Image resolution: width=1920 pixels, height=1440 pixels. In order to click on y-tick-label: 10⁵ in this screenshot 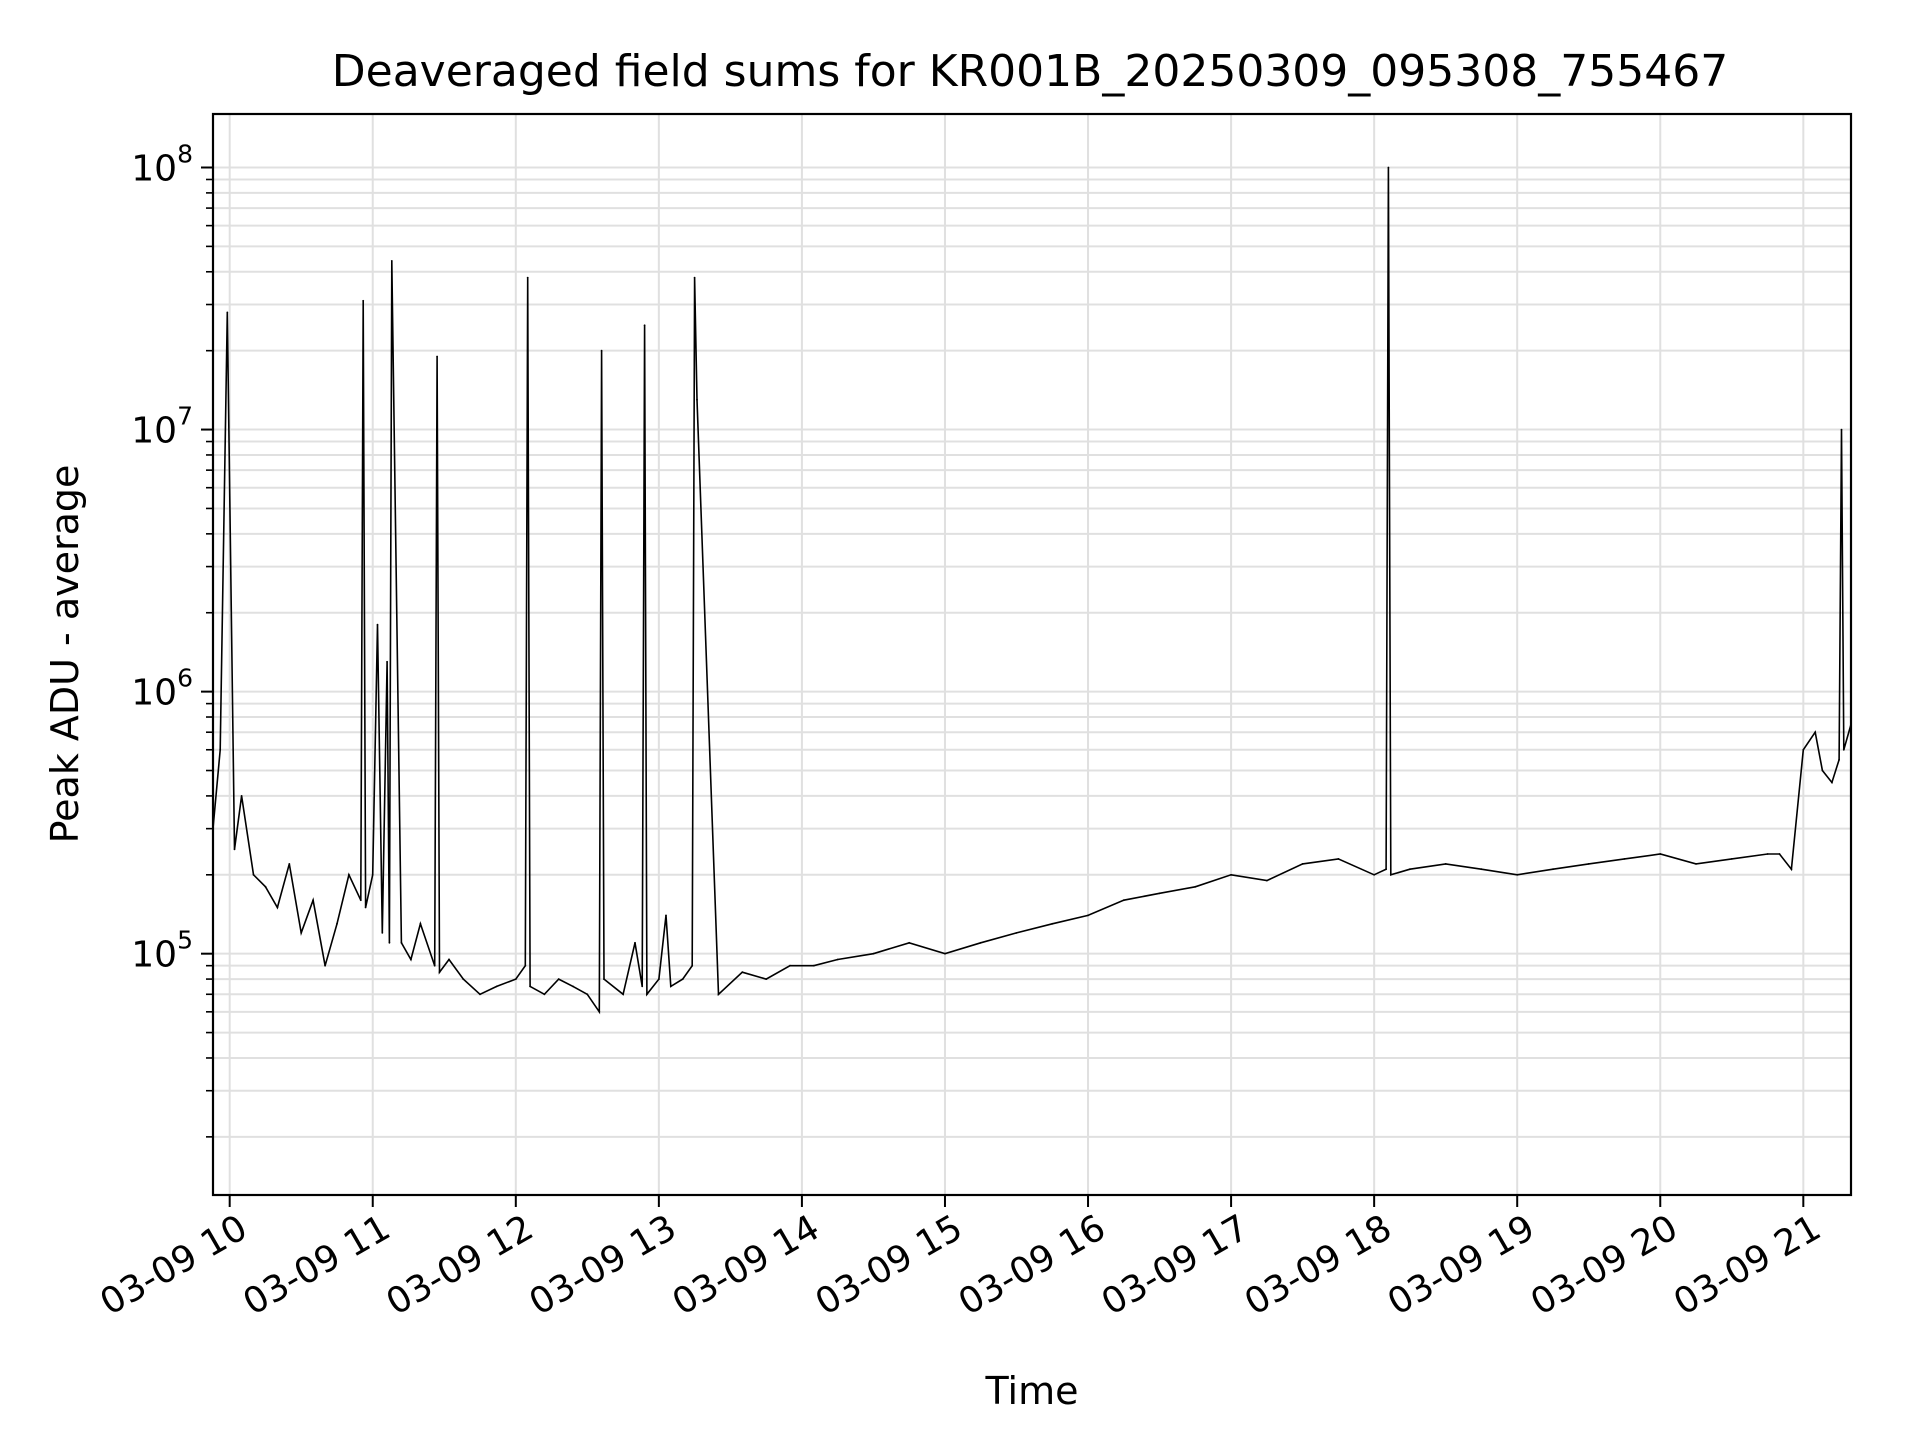, I will do `click(162, 951)`.